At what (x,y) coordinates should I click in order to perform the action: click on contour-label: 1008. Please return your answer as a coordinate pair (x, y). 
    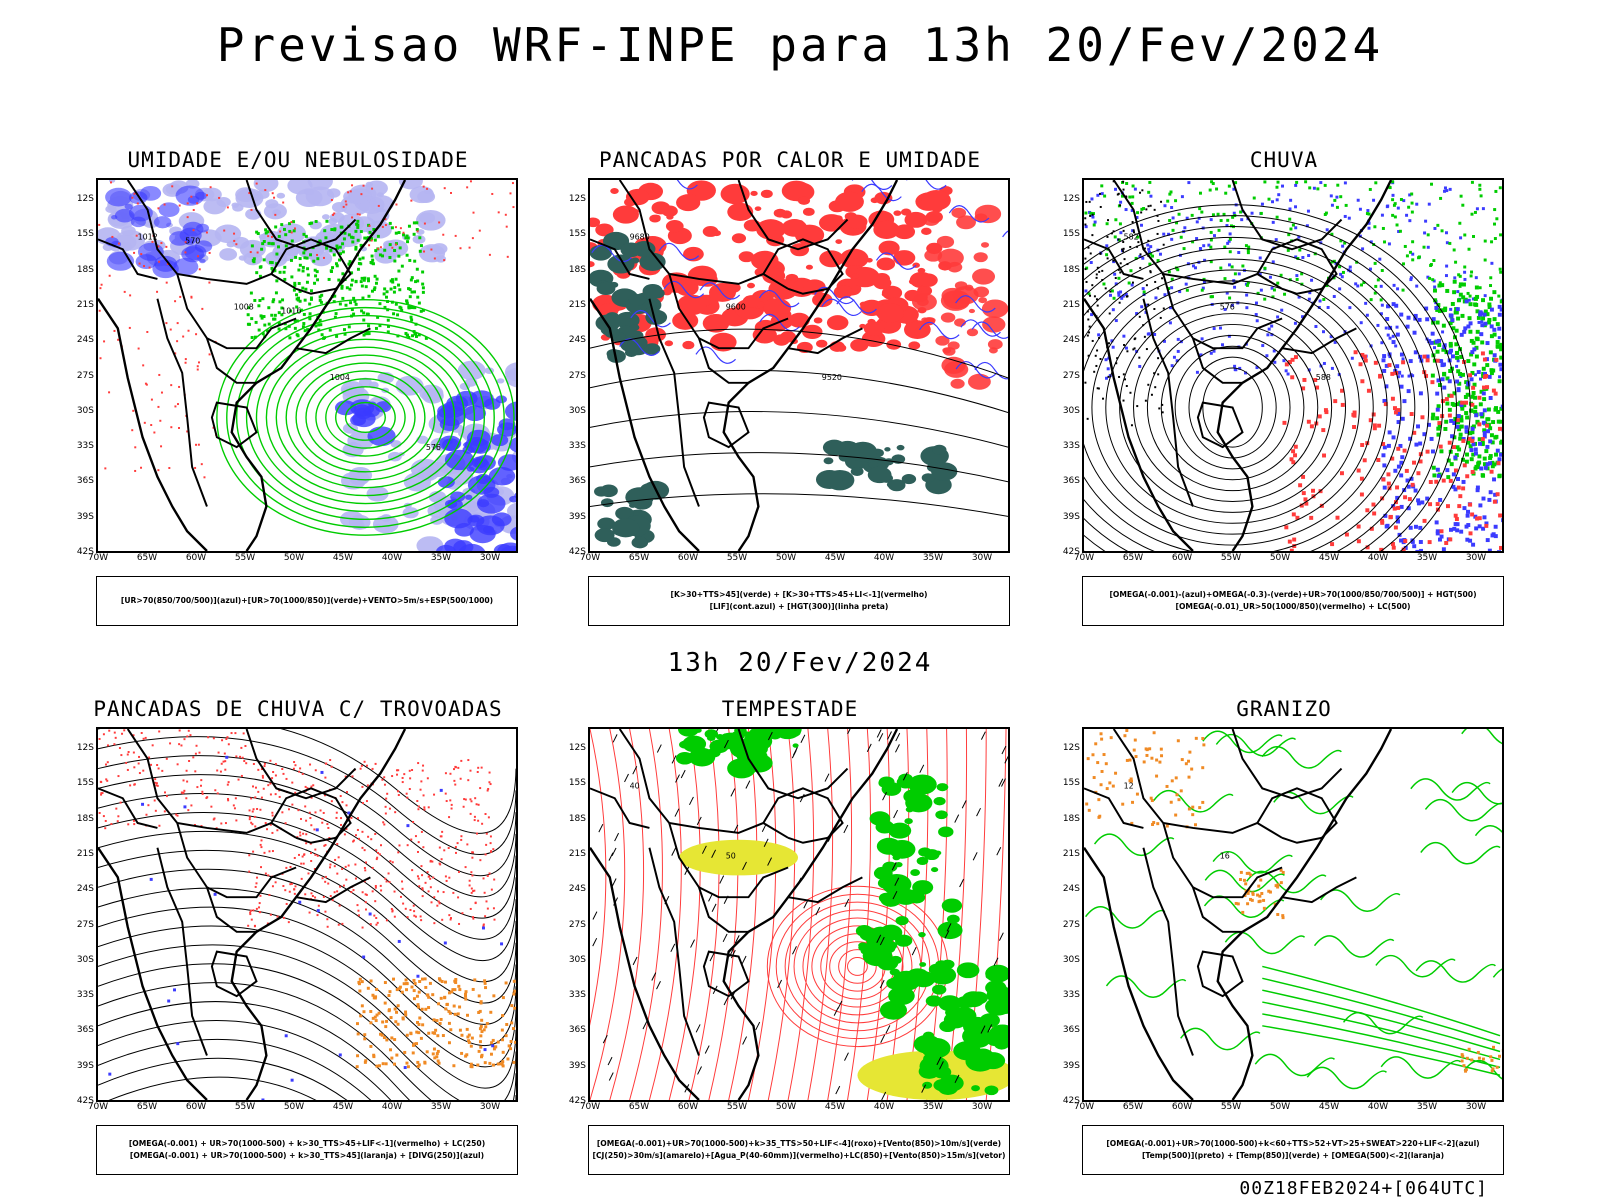
    Looking at the image, I should click on (244, 307).